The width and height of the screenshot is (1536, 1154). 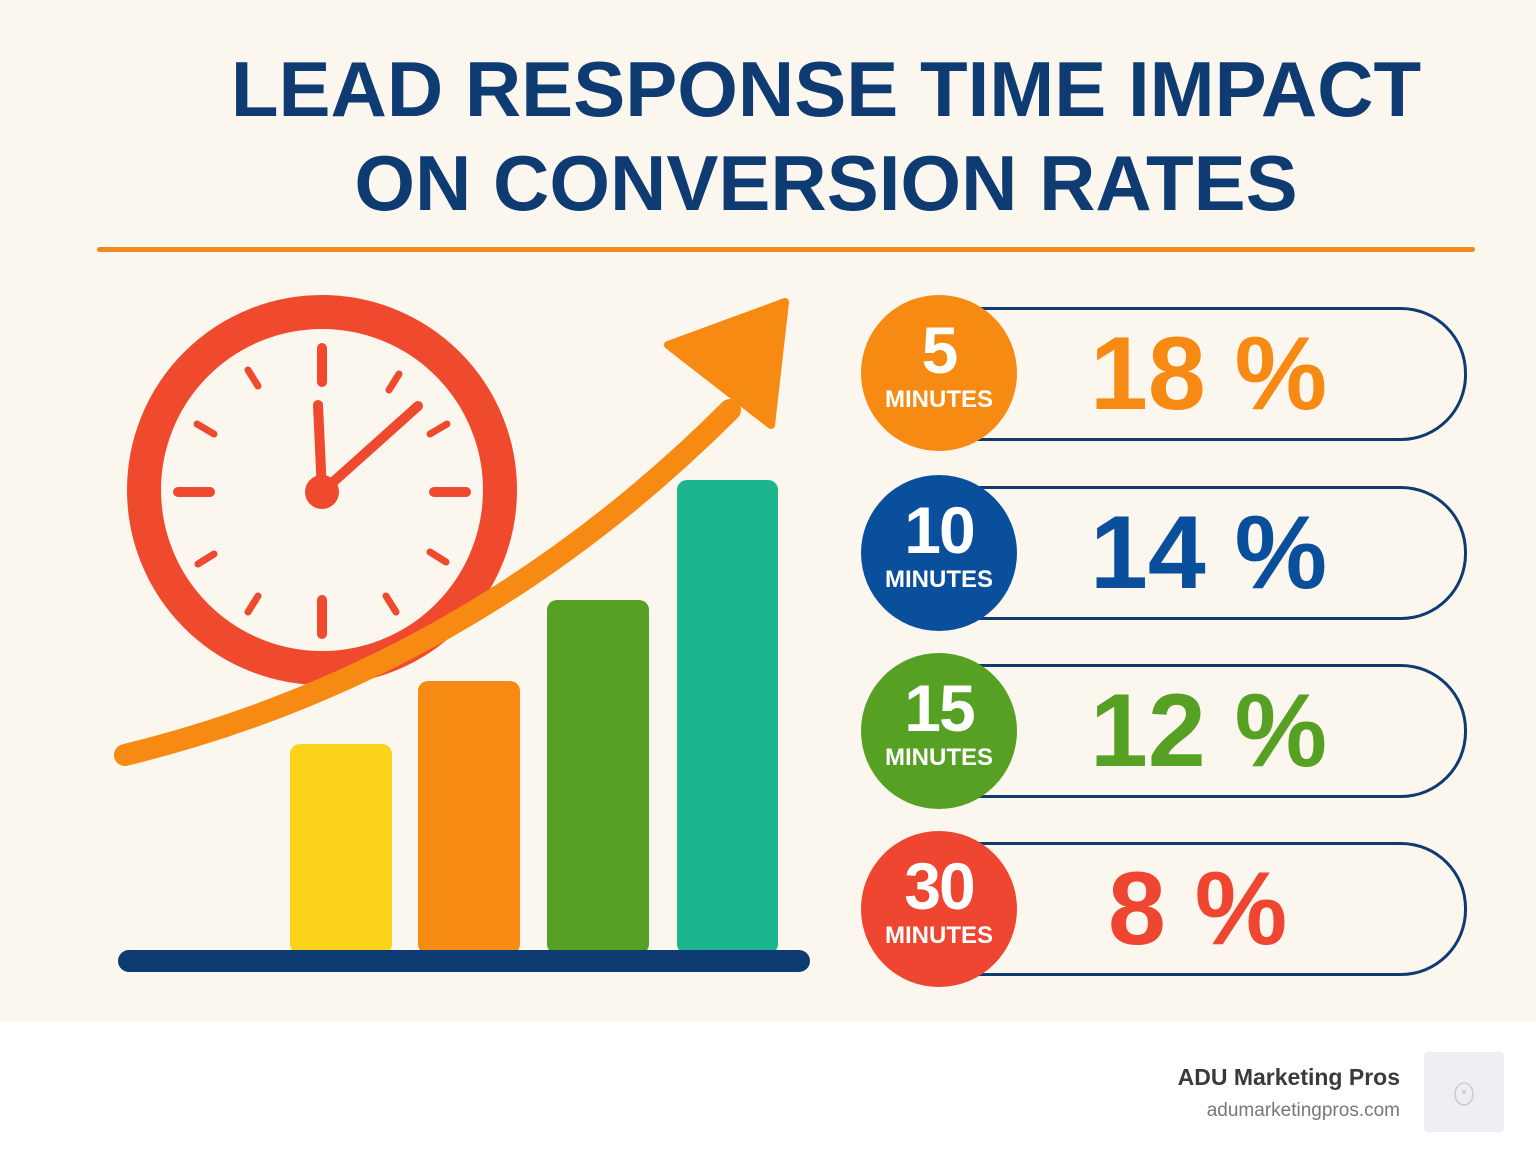 What do you see at coordinates (341, 849) in the screenshot?
I see `bar-yellow` at bounding box center [341, 849].